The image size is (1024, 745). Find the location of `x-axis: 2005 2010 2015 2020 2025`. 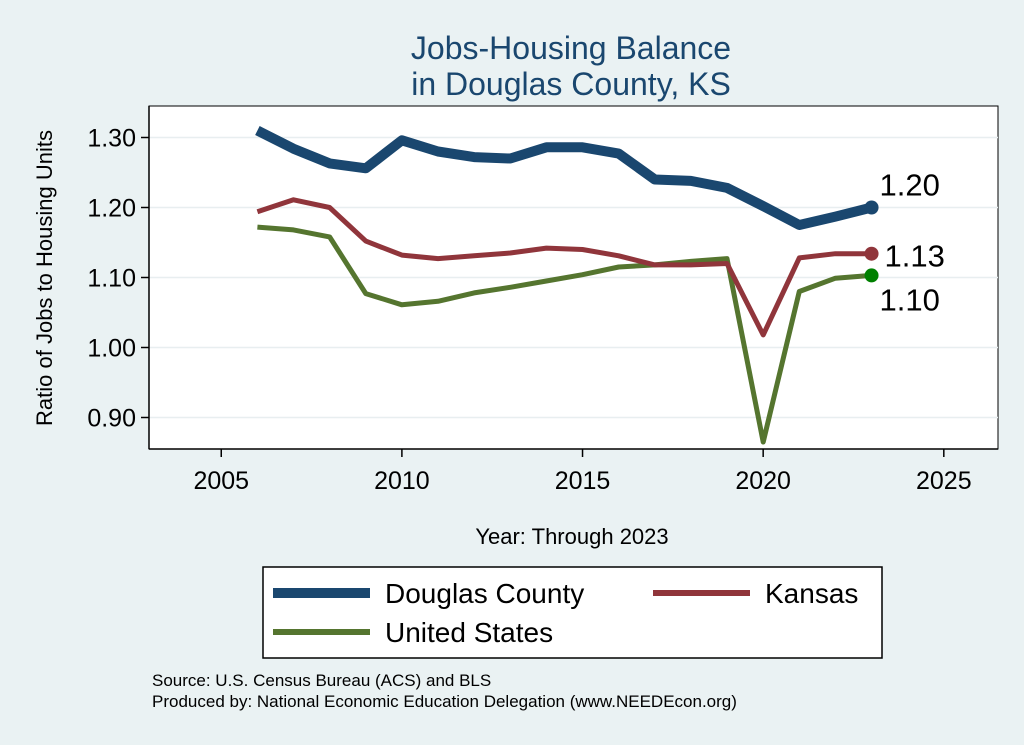

x-axis: 2005 2010 2015 2020 2025 is located at coordinates (573, 471).